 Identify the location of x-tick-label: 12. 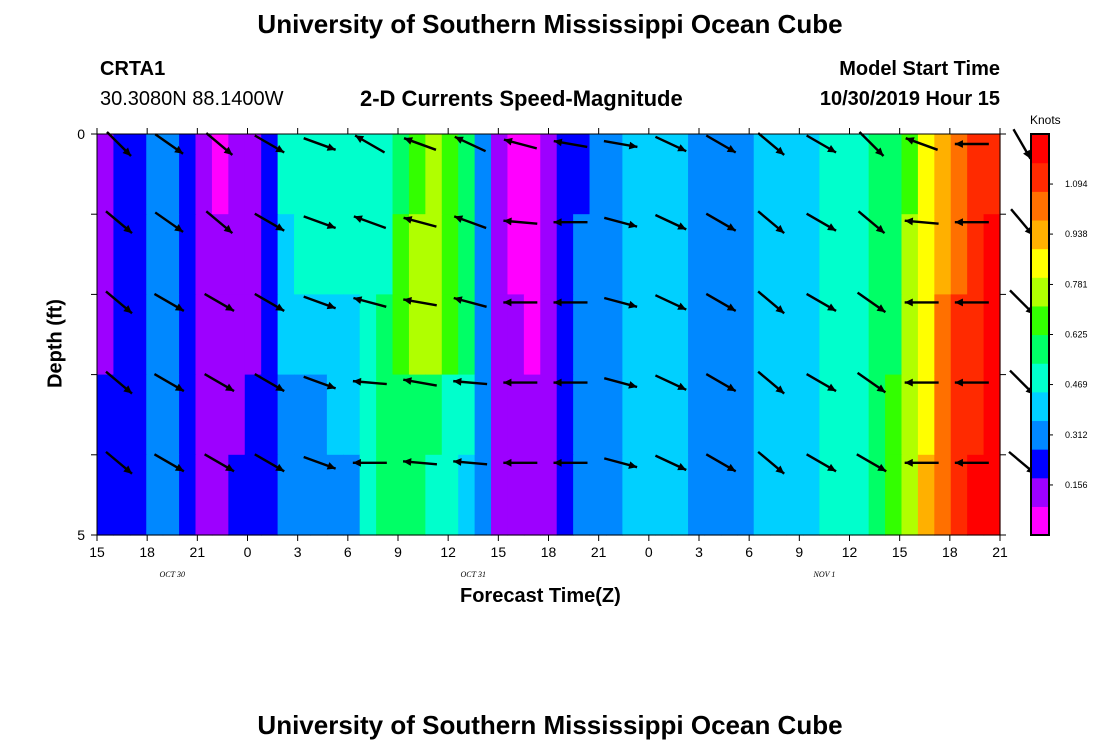
(448, 552).